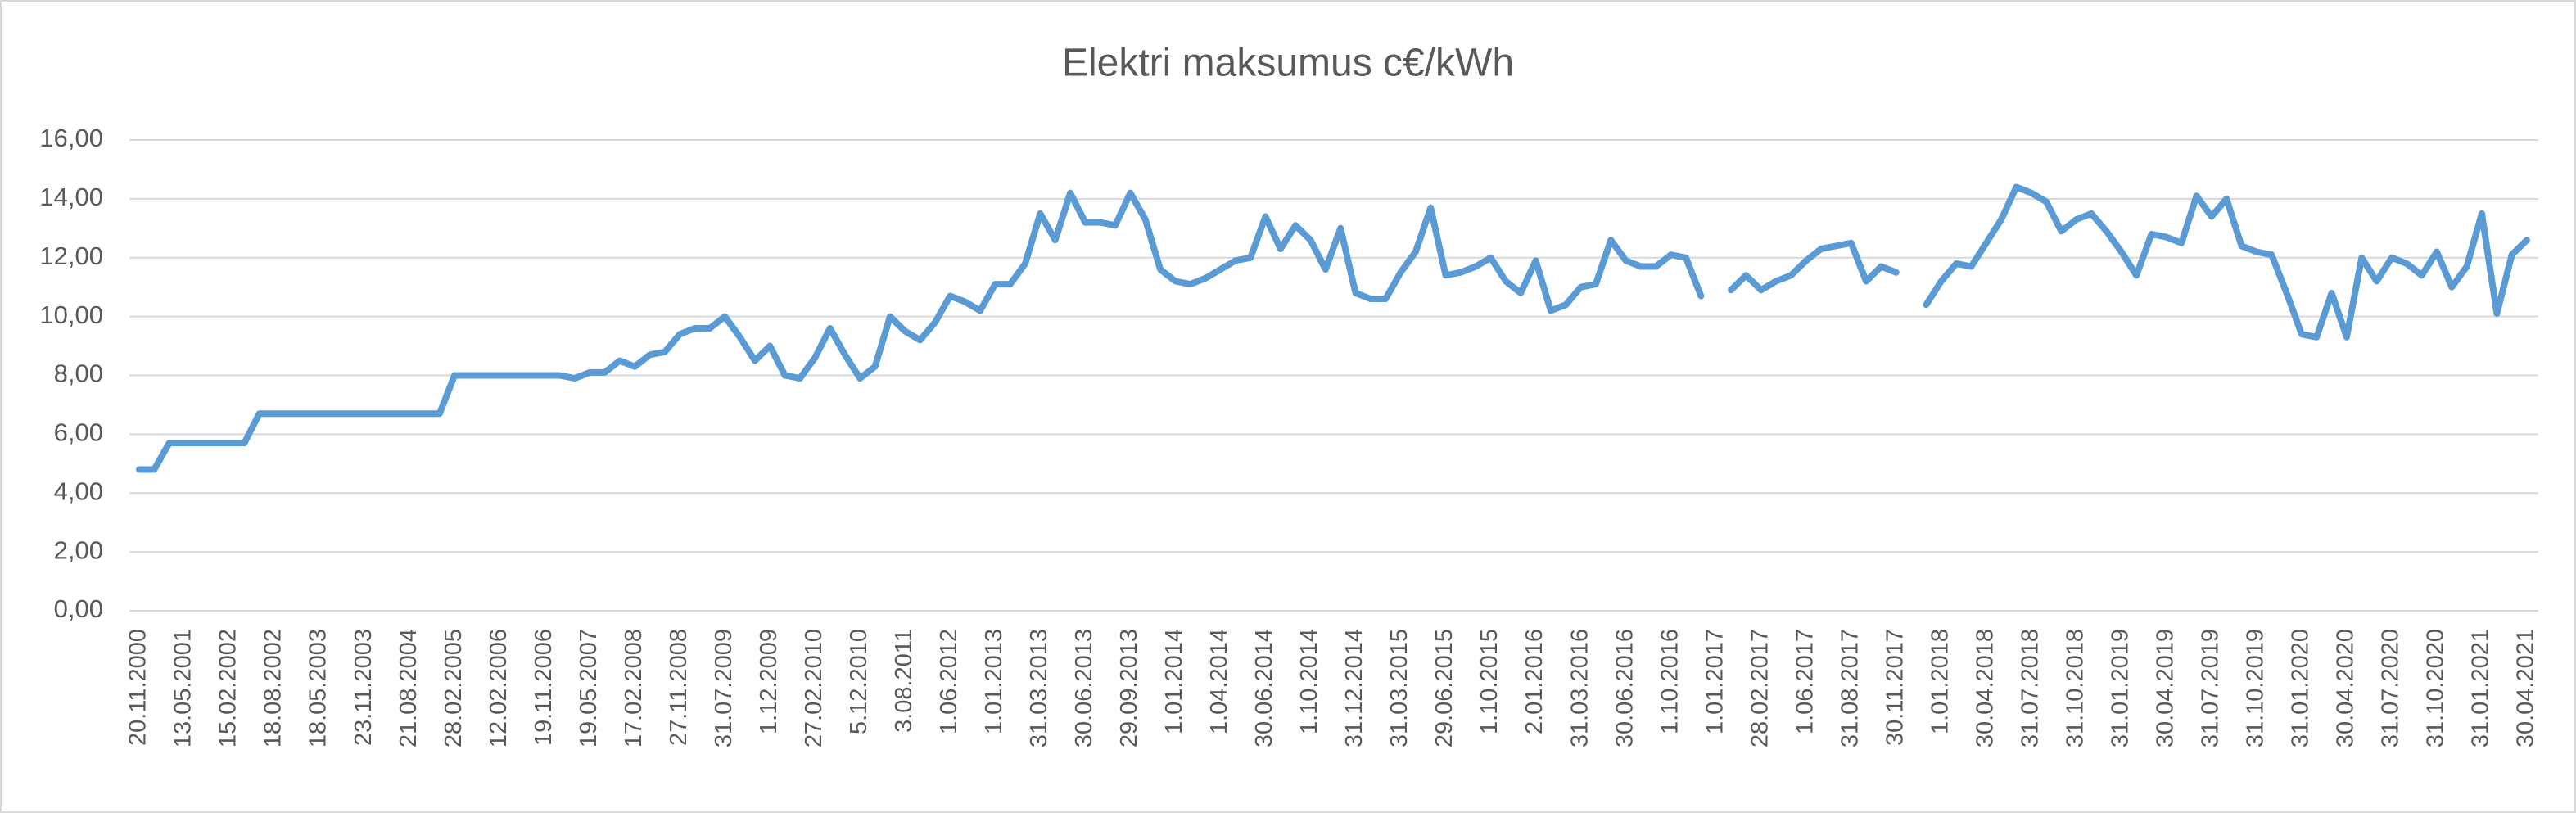  Describe the element at coordinates (859, 681) in the screenshot. I see `x-tick-label: 5.12.2010` at that location.